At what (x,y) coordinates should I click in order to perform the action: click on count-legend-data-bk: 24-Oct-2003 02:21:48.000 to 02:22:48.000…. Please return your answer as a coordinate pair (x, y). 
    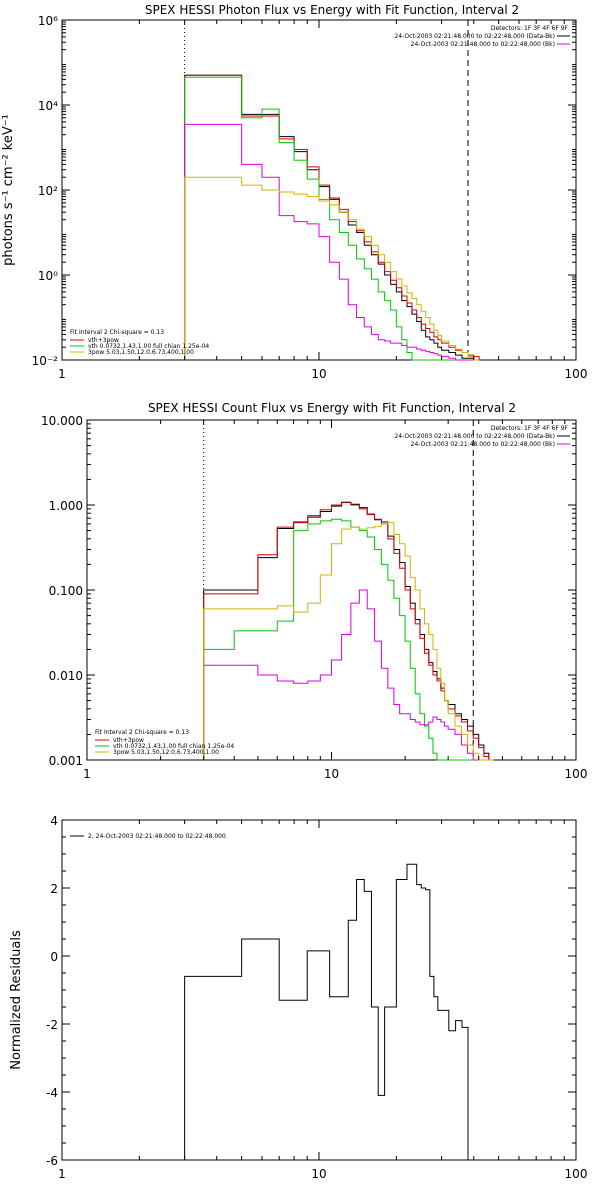
    Looking at the image, I should click on (474, 436).